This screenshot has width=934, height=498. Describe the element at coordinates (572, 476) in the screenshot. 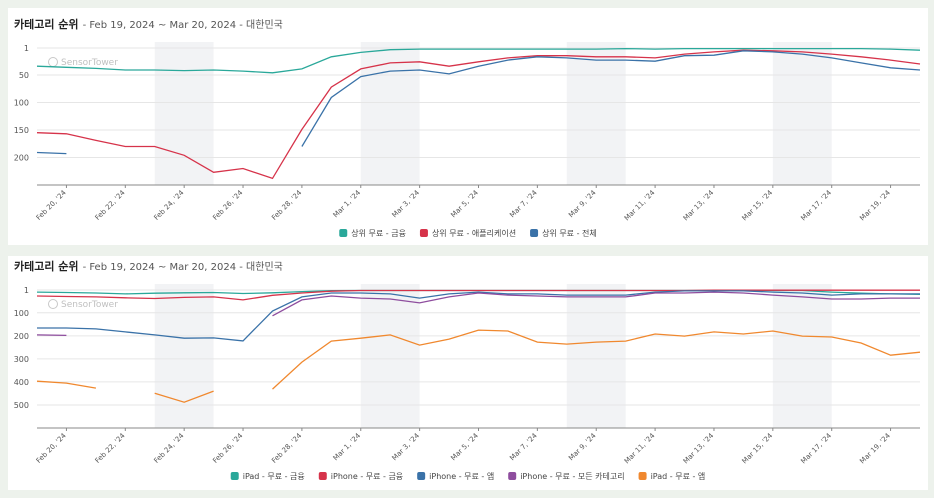

I see `legend-label: iPhone - 무료 - 모든 카테고리` at that location.